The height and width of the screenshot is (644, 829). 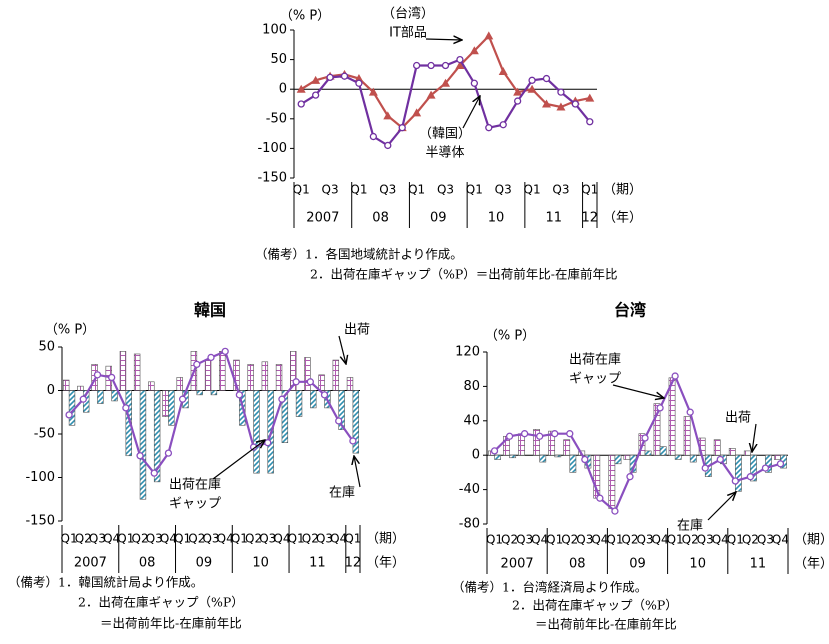 What do you see at coordinates (469, 489) in the screenshot?
I see `y-tick-label: -40` at bounding box center [469, 489].